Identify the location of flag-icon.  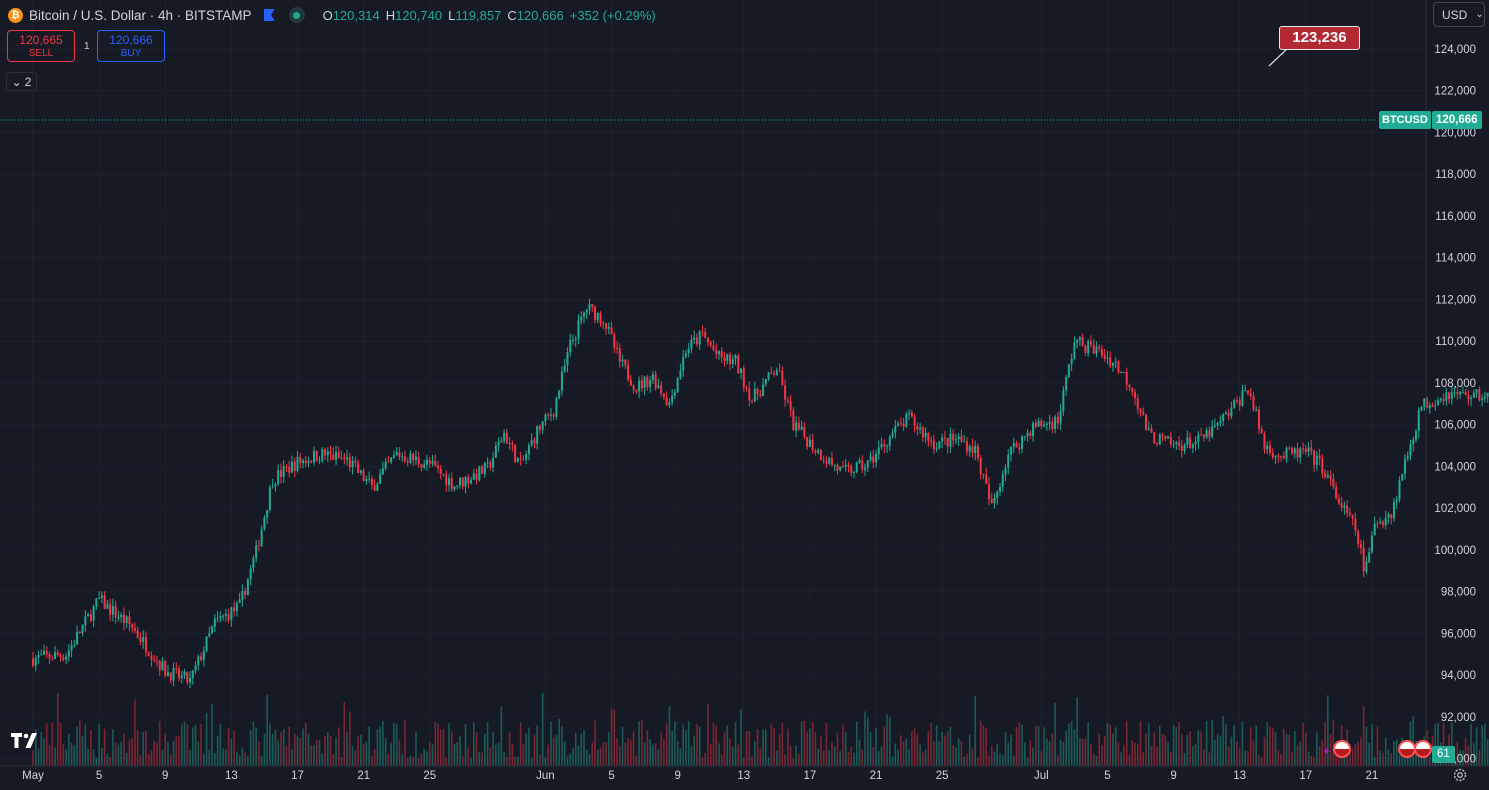
(269, 15).